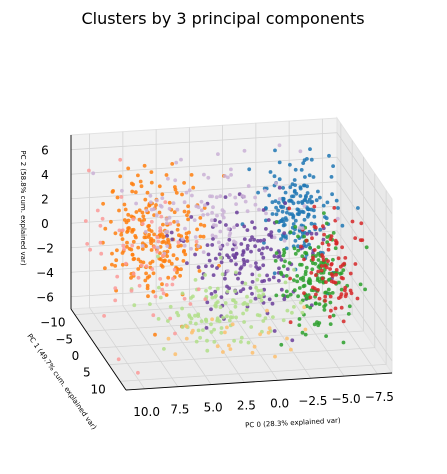  Describe the element at coordinates (52, 323) in the screenshot. I see `y-tick-label: −10` at that location.